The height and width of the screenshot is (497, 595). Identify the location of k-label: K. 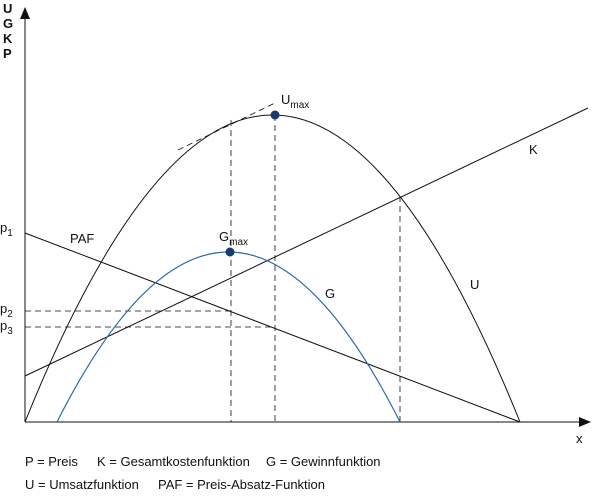
(533, 149).